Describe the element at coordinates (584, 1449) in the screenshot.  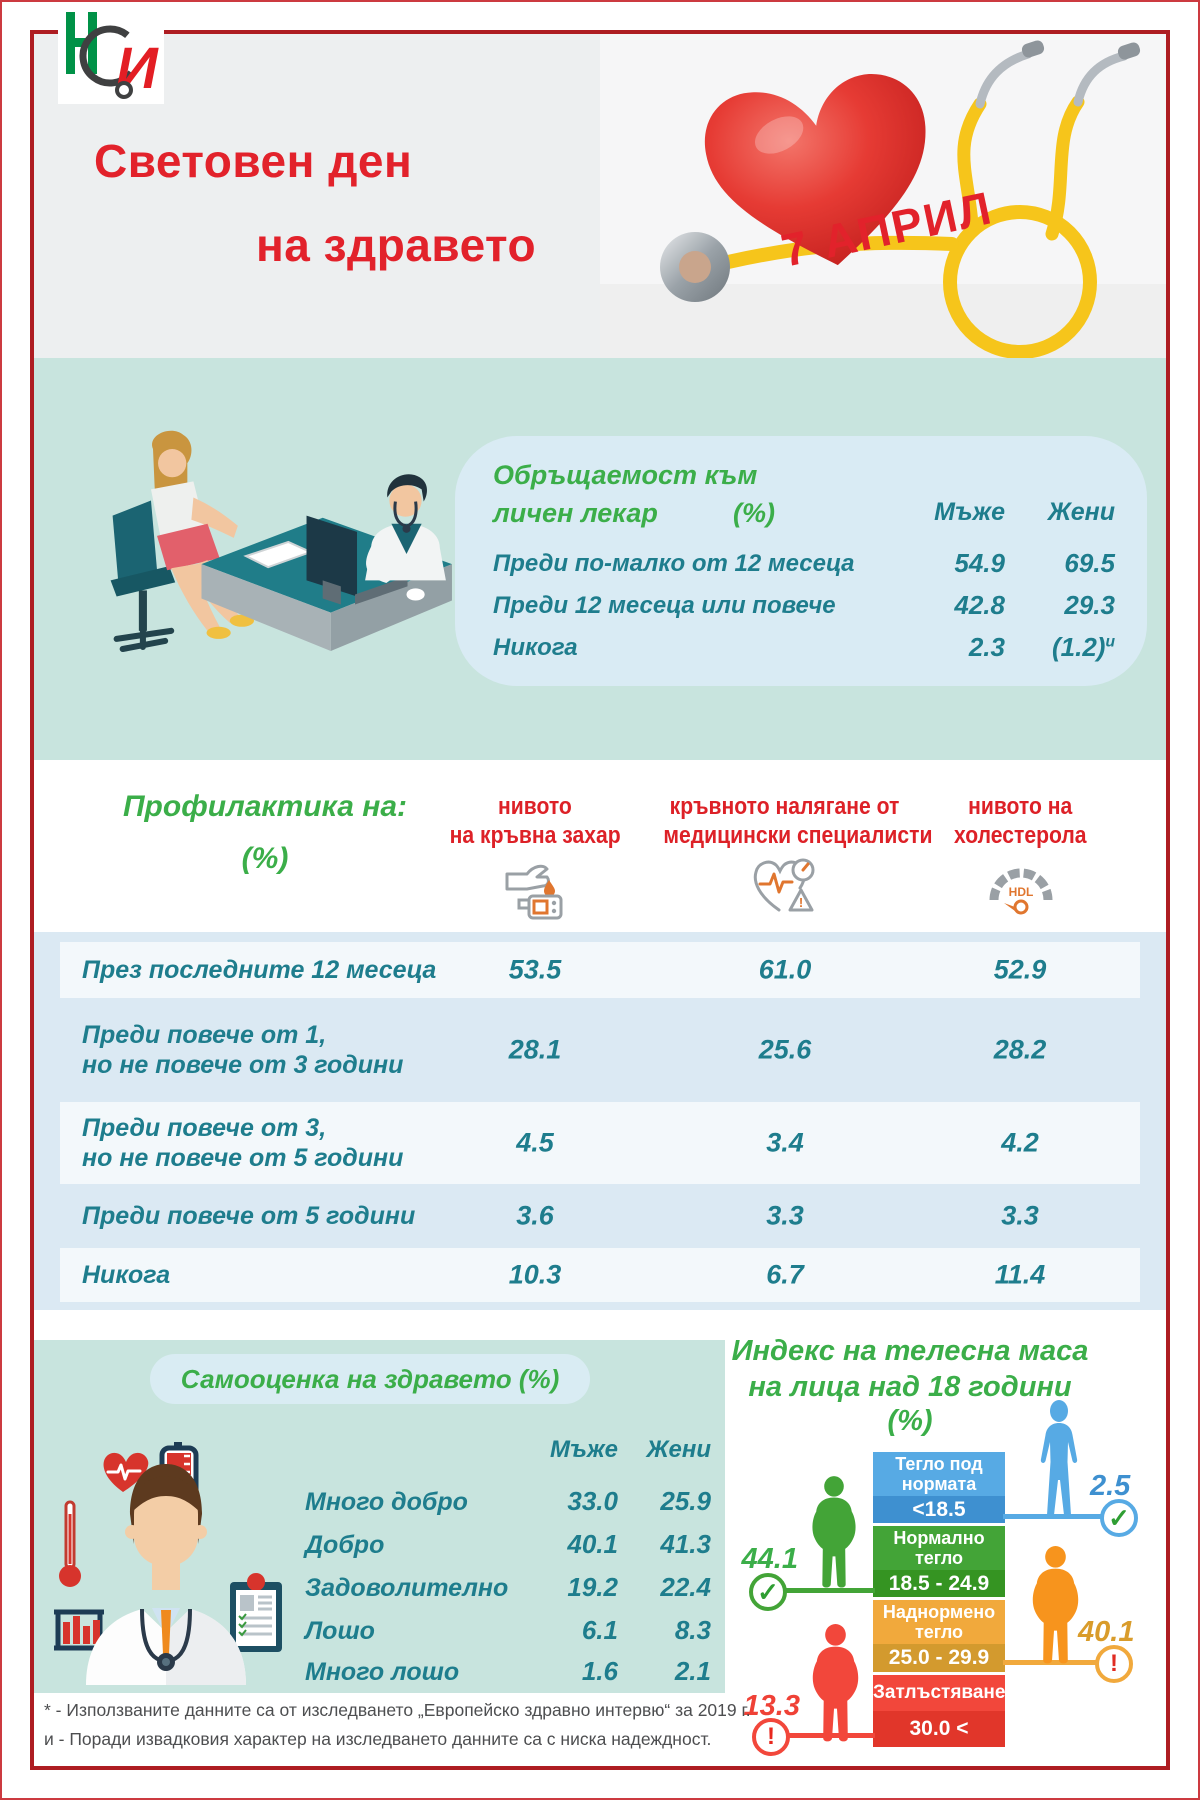
I see `sa-column-men: Мъже` at that location.